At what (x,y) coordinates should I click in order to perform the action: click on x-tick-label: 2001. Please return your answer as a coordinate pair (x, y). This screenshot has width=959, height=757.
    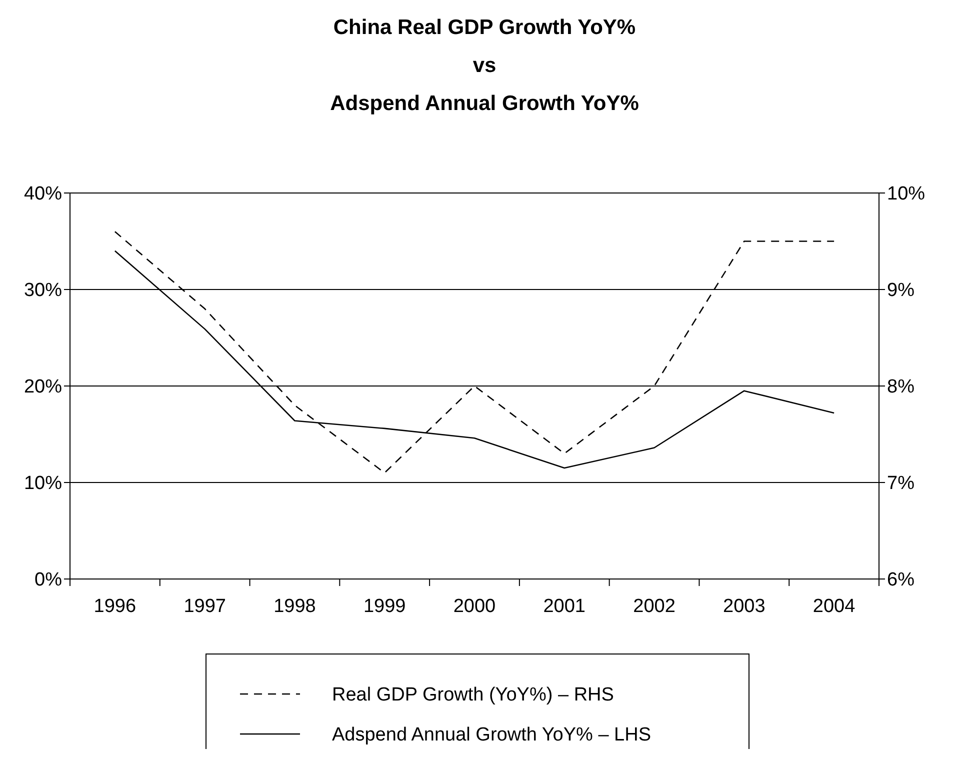
    Looking at the image, I should click on (564, 606).